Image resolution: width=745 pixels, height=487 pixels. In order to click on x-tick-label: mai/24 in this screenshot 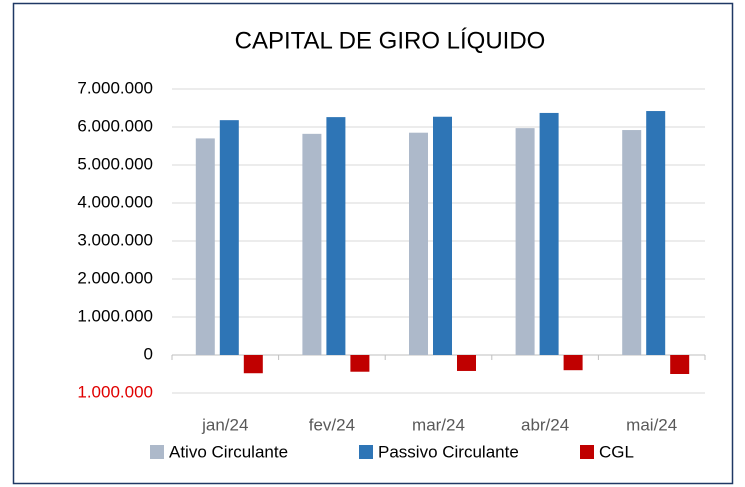, I will do `click(651, 424)`.